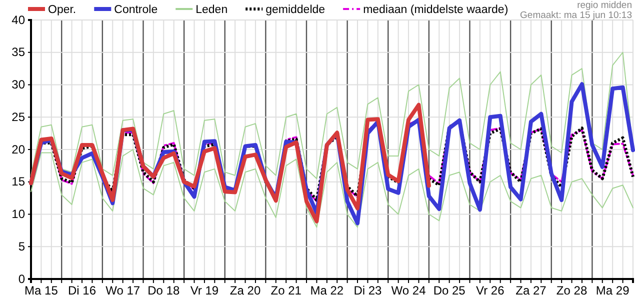 Image resolution: width=635 pixels, height=300 pixels. Describe the element at coordinates (212, 10) in the screenshot. I see `legend-label: Leden` at that location.